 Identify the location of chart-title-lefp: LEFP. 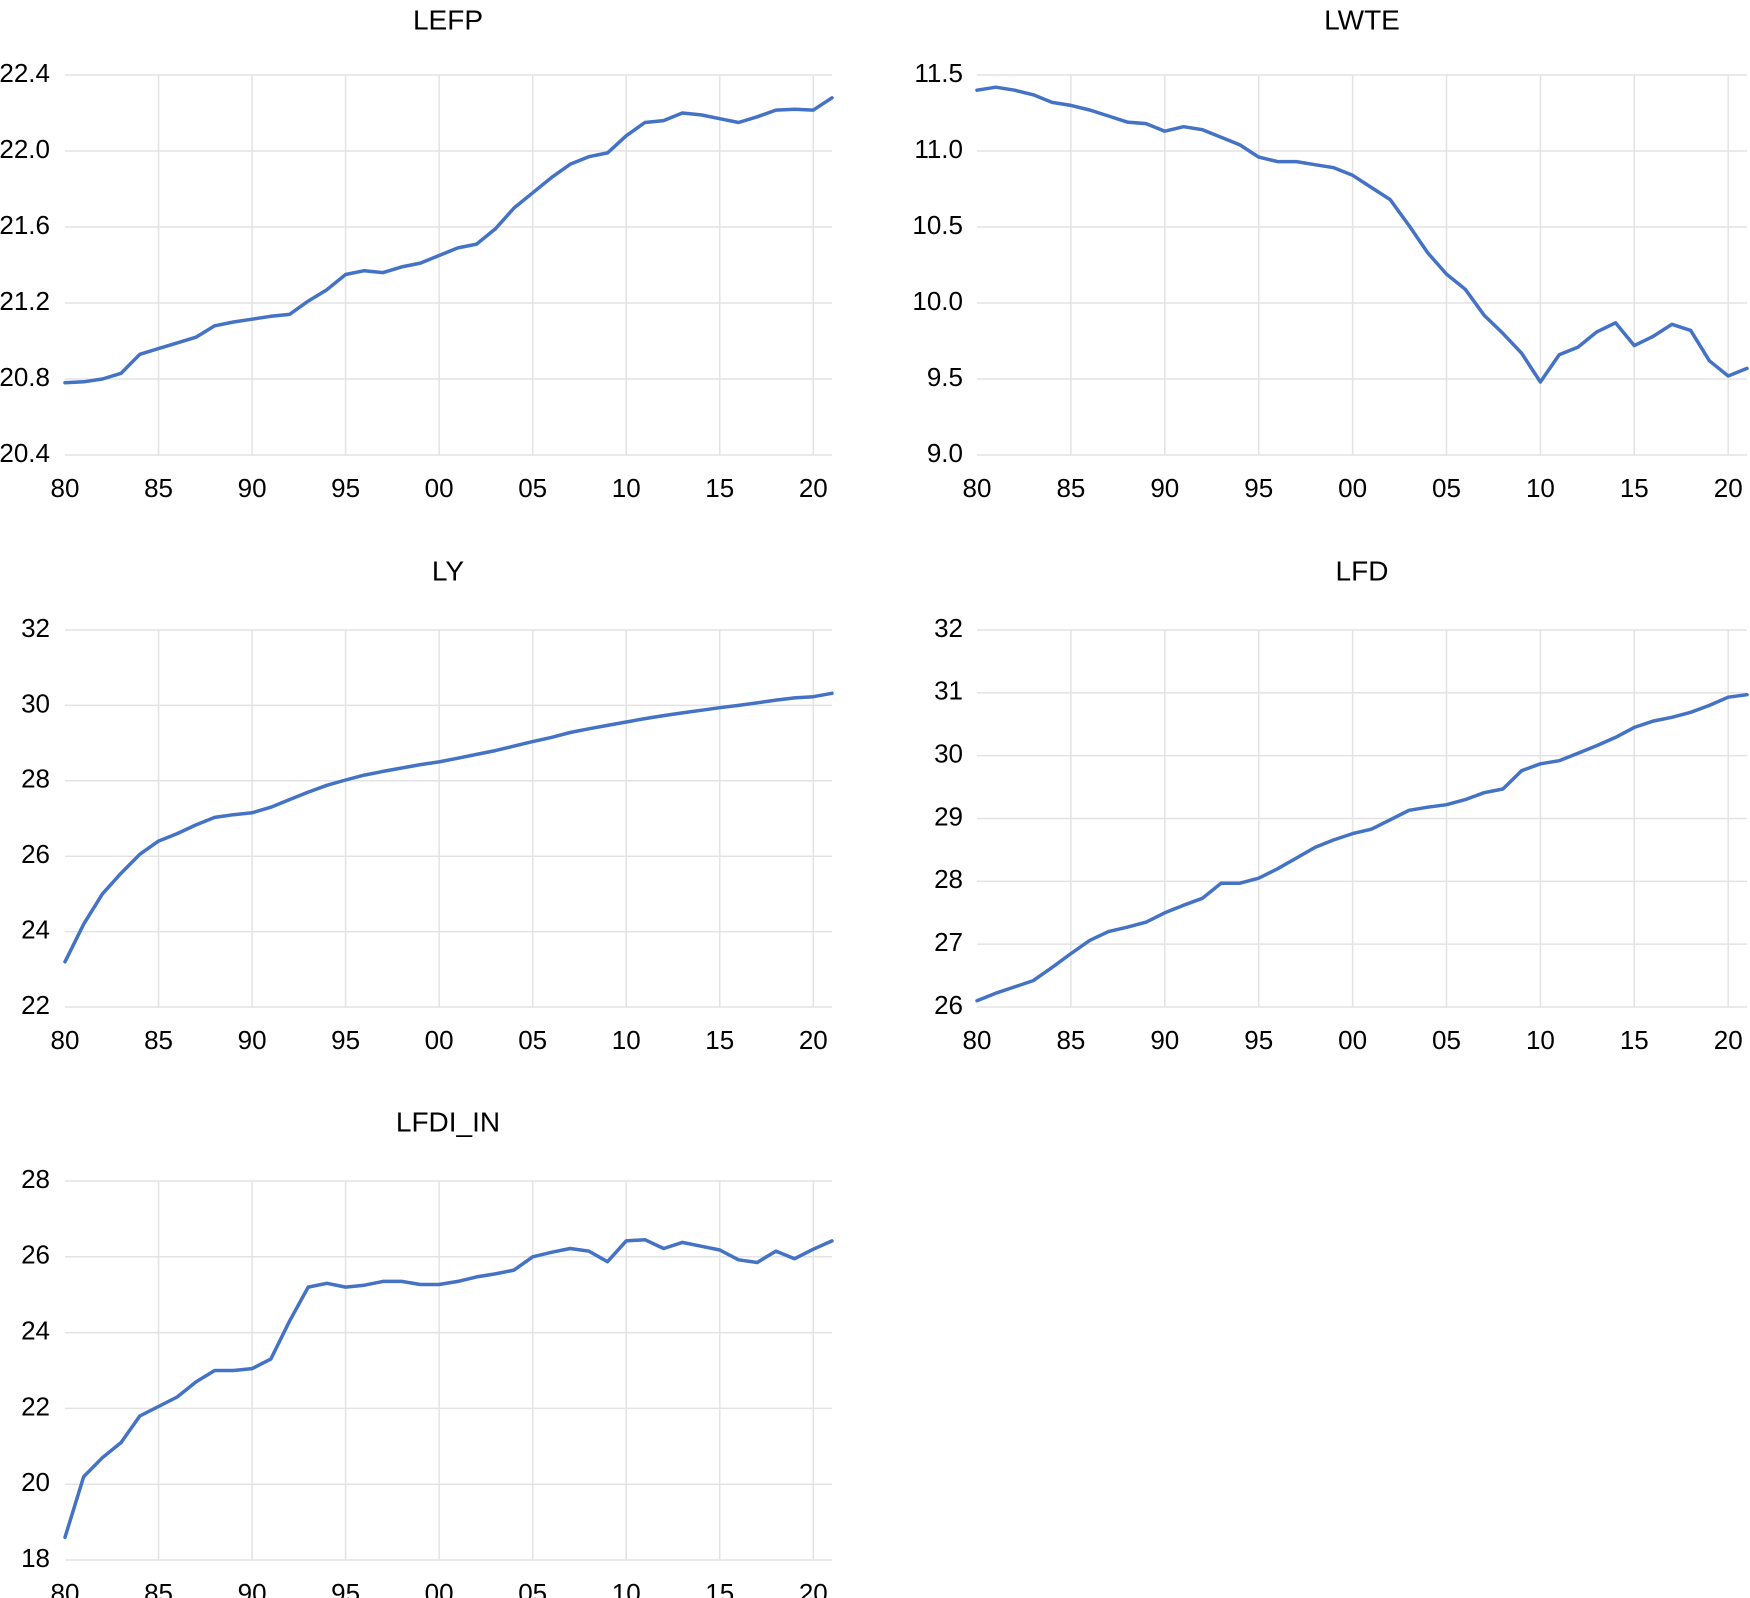
(448, 19).